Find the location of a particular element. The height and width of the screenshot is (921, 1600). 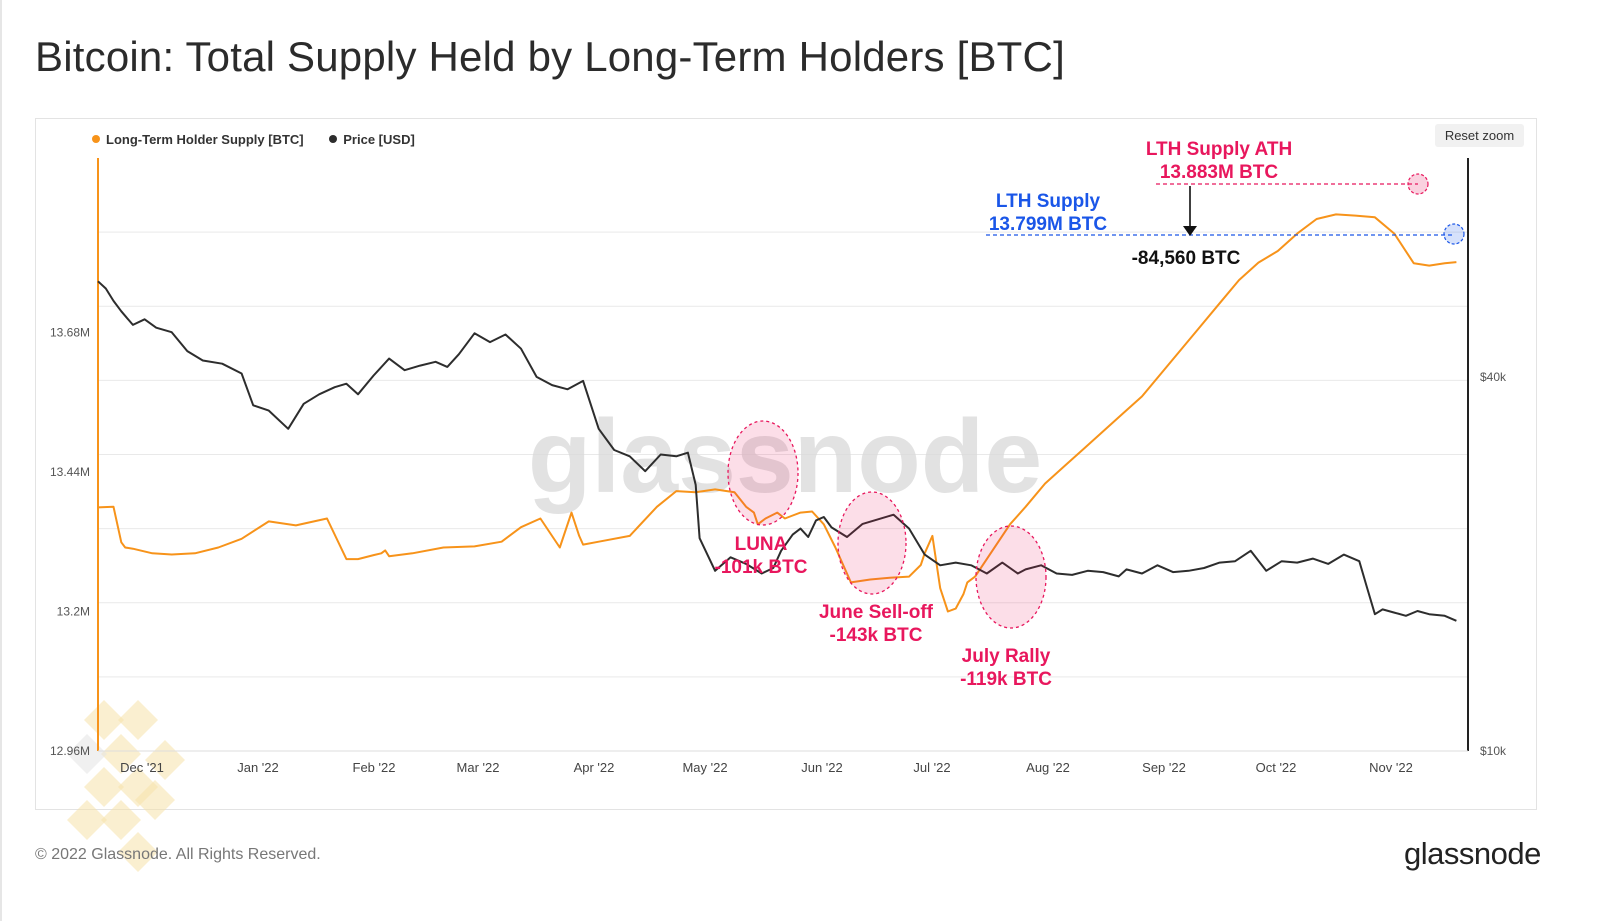

watermark-text: glassnode is located at coordinates (785, 457).